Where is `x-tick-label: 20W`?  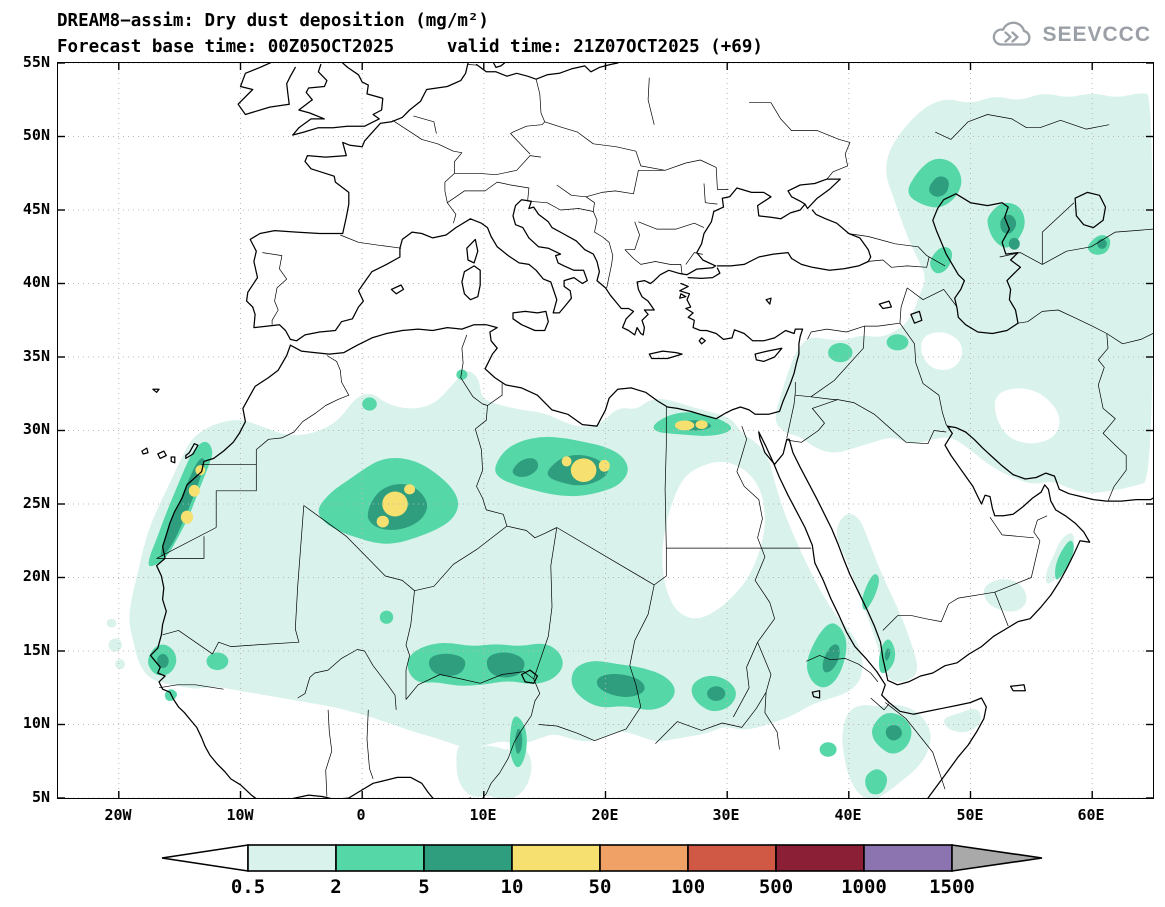
x-tick-label: 20W is located at coordinates (118, 815).